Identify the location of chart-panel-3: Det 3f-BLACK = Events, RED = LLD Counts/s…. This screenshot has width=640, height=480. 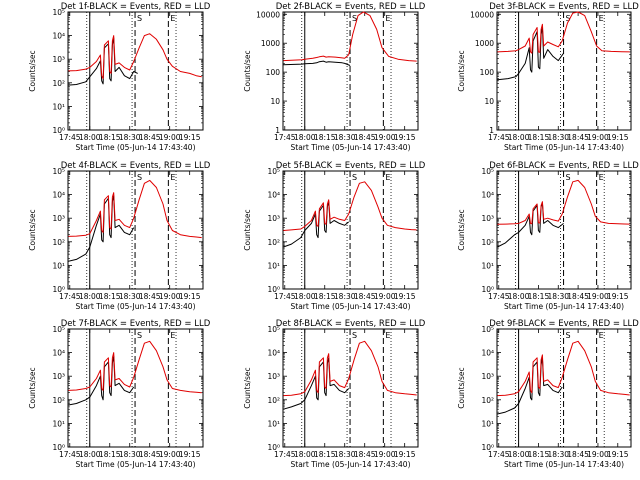
(548, 77).